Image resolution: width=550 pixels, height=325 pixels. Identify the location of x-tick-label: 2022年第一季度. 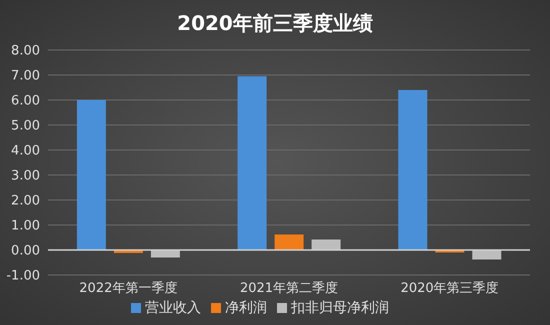
(128, 288).